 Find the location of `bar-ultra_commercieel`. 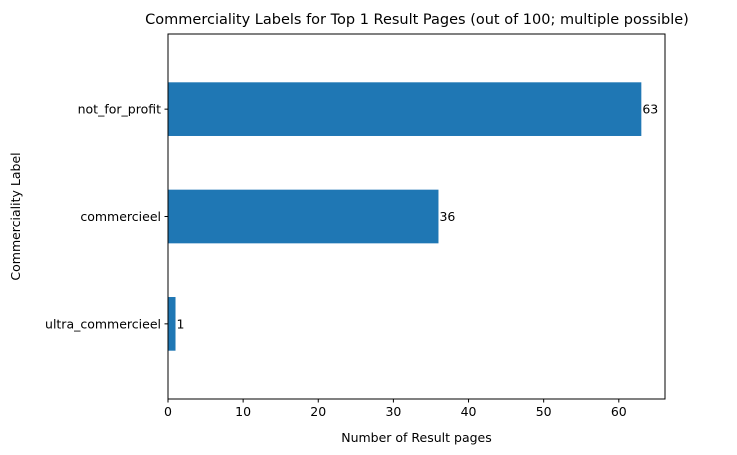

bar-ultra_commercieel is located at coordinates (172, 324).